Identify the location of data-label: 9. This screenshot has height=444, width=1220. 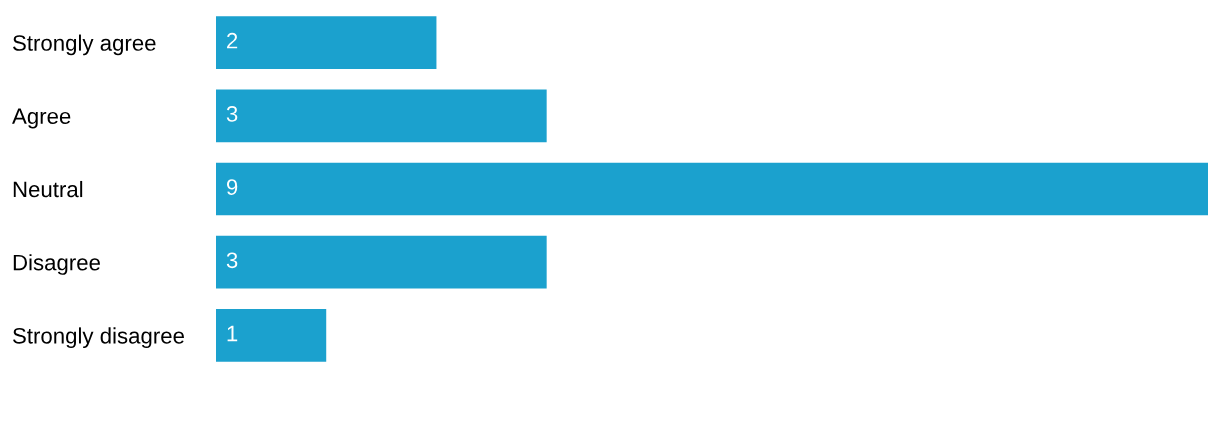
(232, 187).